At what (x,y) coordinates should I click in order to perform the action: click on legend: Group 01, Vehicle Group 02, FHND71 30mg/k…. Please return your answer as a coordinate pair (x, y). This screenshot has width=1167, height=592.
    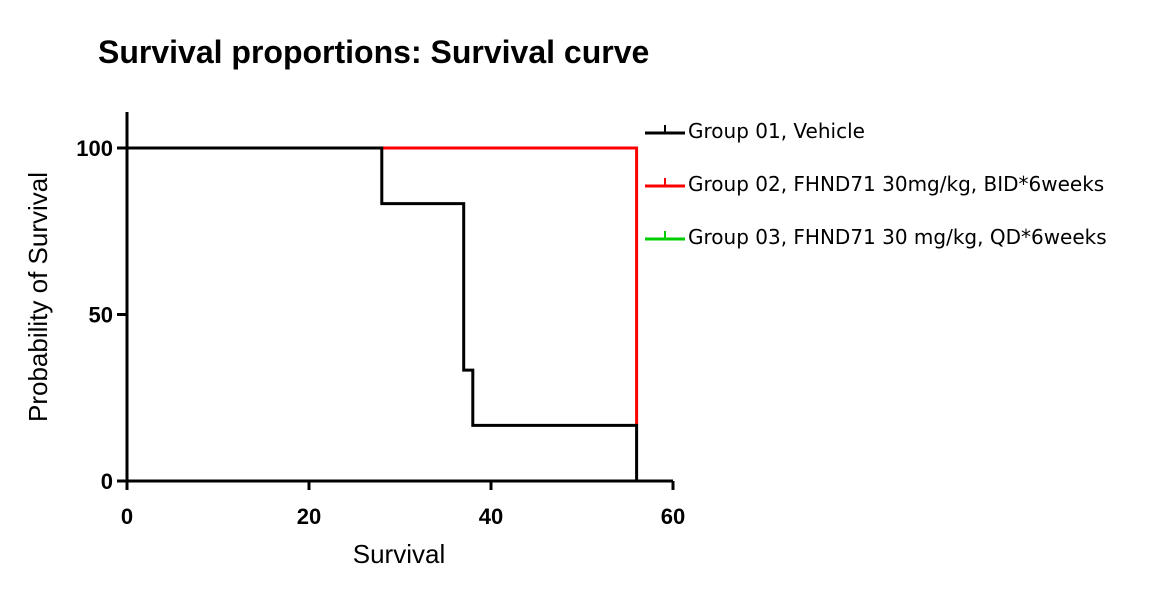
    Looking at the image, I should click on (876, 184).